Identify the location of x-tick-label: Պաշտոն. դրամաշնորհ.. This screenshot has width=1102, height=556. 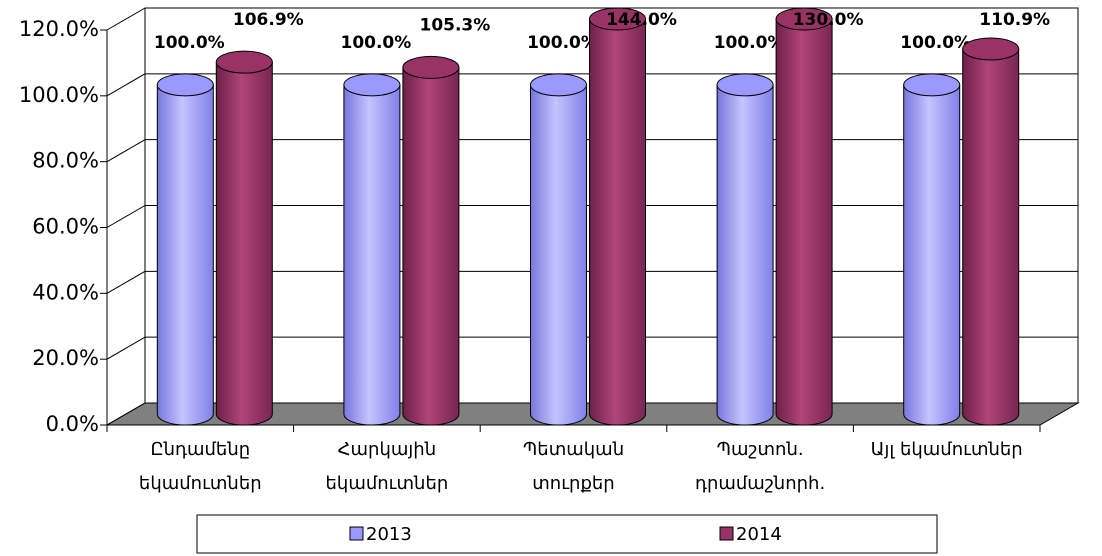
(760, 466).